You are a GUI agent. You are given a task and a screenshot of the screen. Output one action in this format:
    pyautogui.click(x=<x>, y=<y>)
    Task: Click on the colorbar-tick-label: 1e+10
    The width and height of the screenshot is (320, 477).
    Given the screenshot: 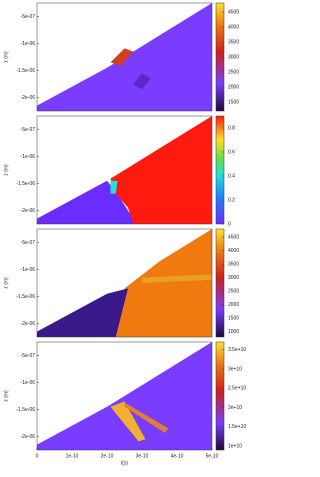 What is the action you would take?
    pyautogui.click(x=235, y=446)
    